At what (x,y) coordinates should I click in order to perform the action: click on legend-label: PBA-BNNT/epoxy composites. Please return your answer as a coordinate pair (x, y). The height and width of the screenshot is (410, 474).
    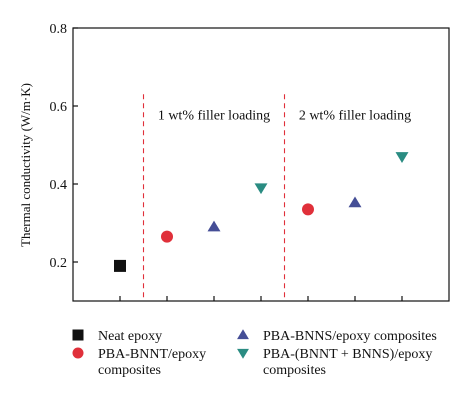
    Looking at the image, I should click on (152, 362).